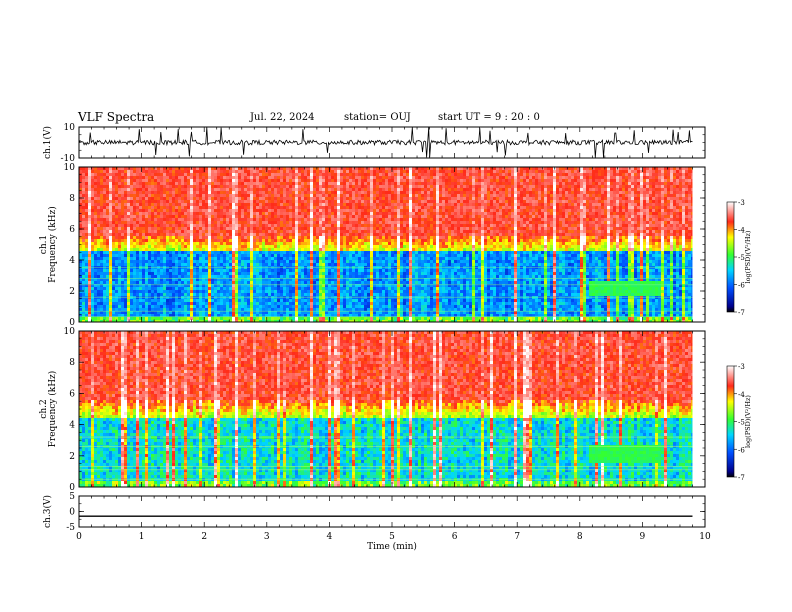 The width and height of the screenshot is (792, 612). Describe the element at coordinates (748, 421) in the screenshot. I see `ch2-spectrogram-cbar-label: log(PSD)(V²/Hz)` at that location.